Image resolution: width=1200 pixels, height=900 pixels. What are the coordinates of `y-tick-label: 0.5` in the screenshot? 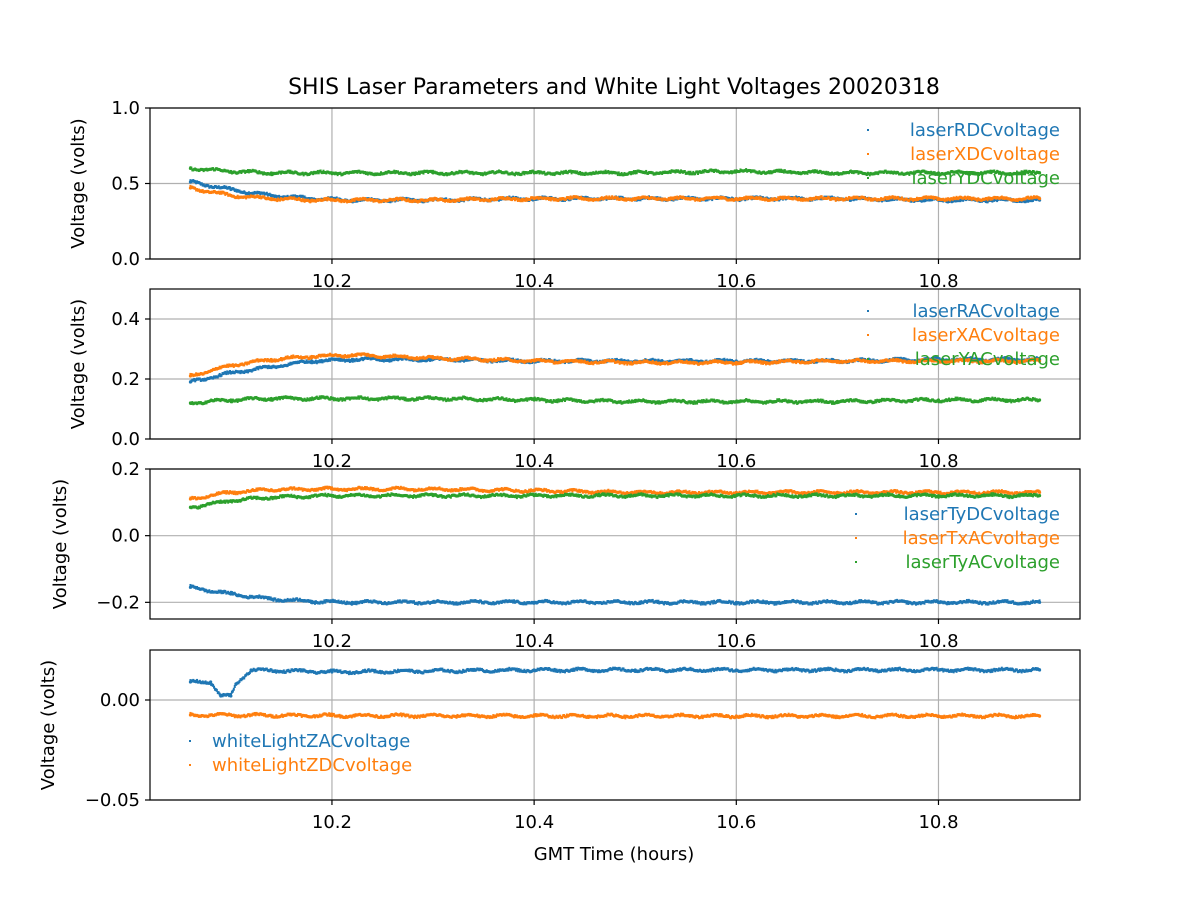 It's located at (125, 184).